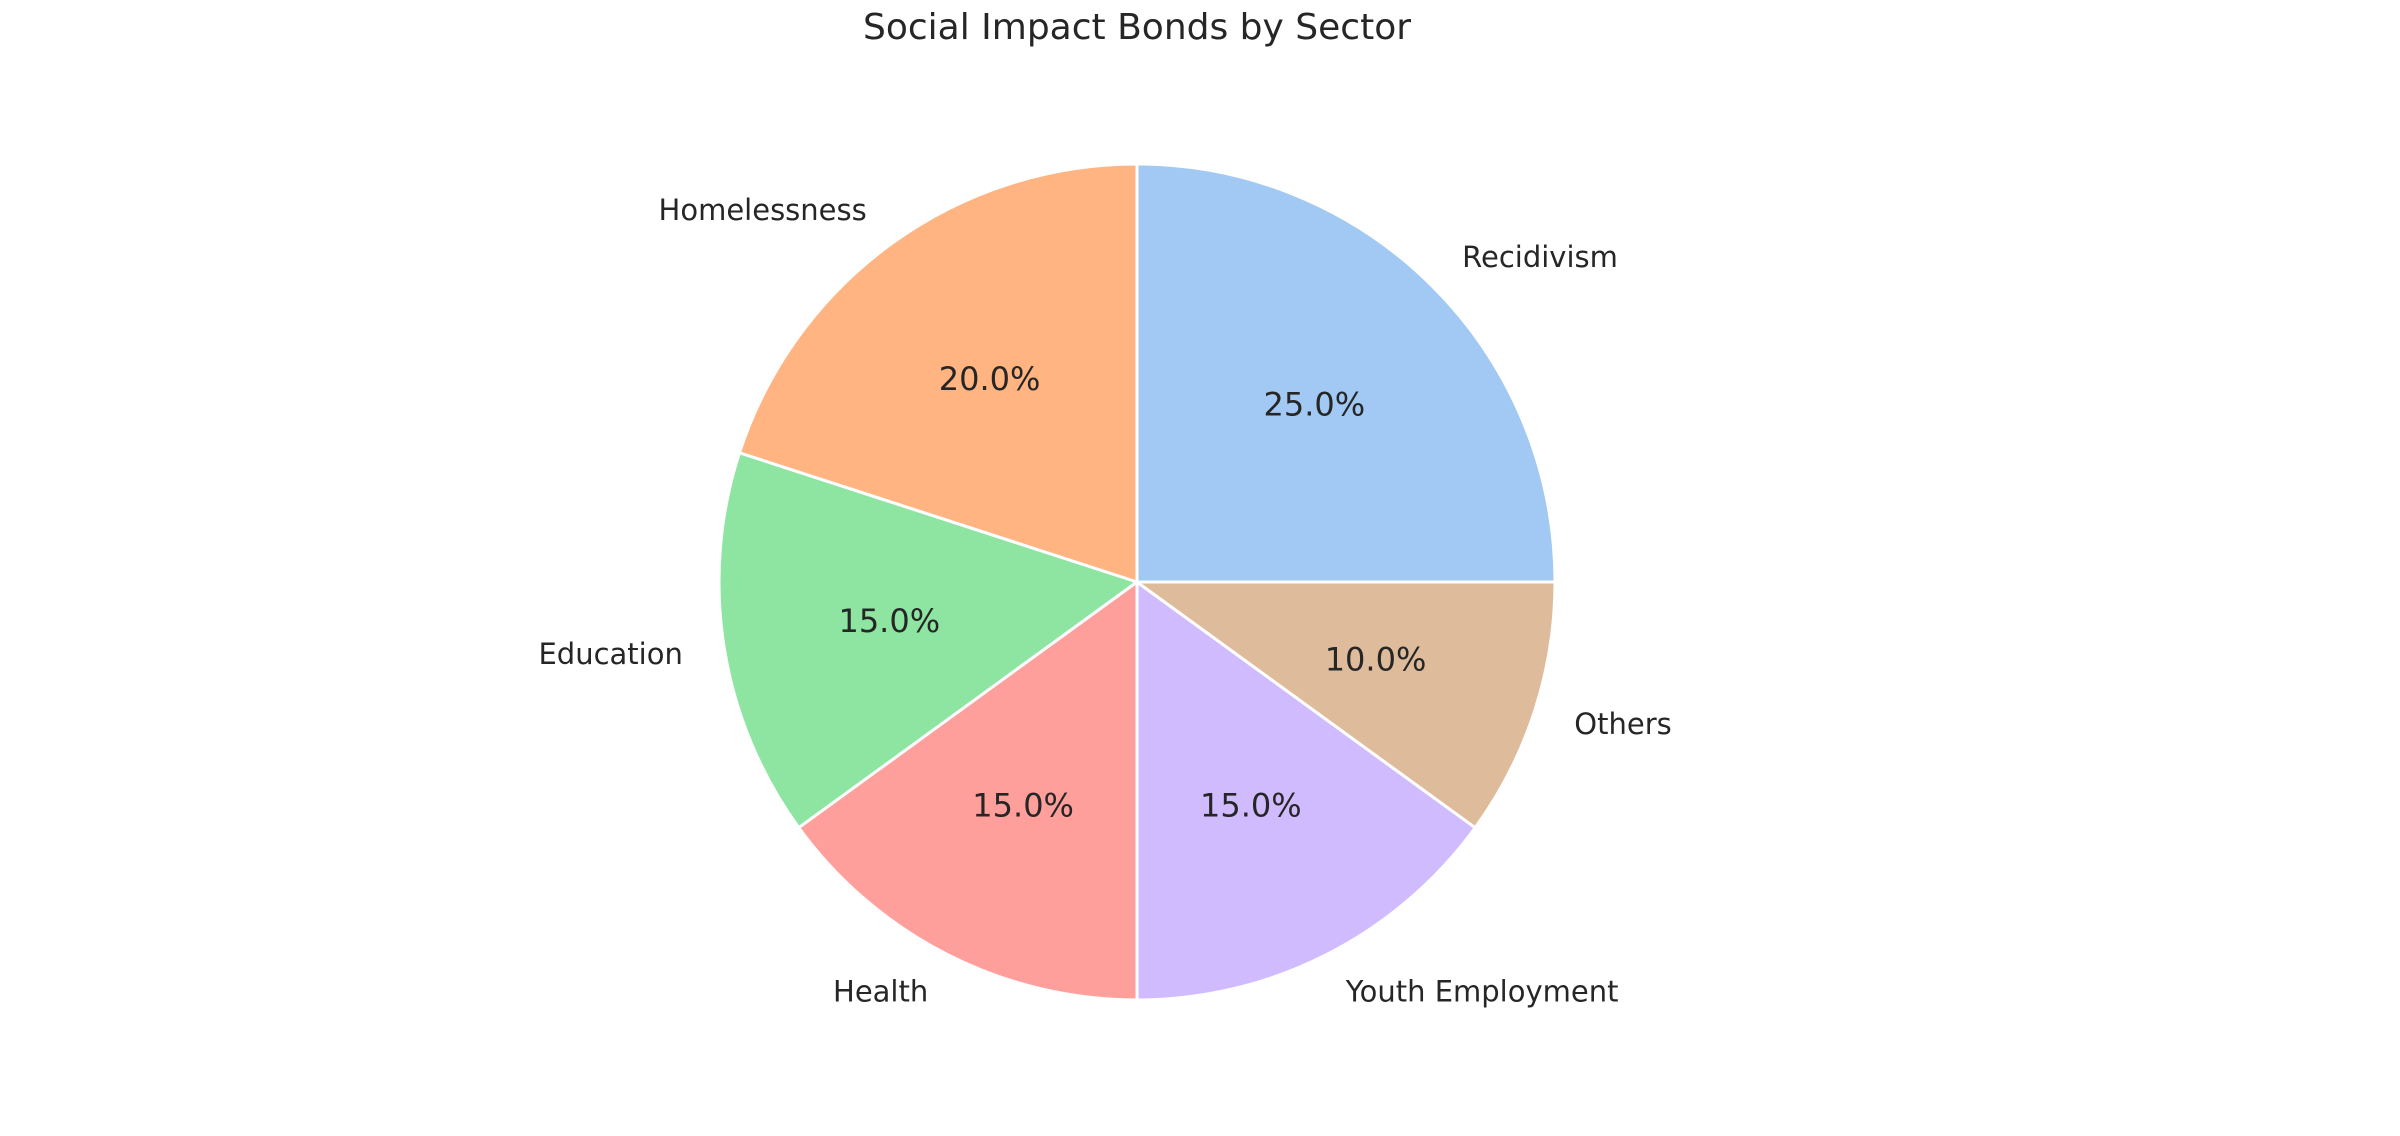 The image size is (2400, 1136). Describe the element at coordinates (1376, 660) in the screenshot. I see `slice-percent-others: 10.0%` at that location.